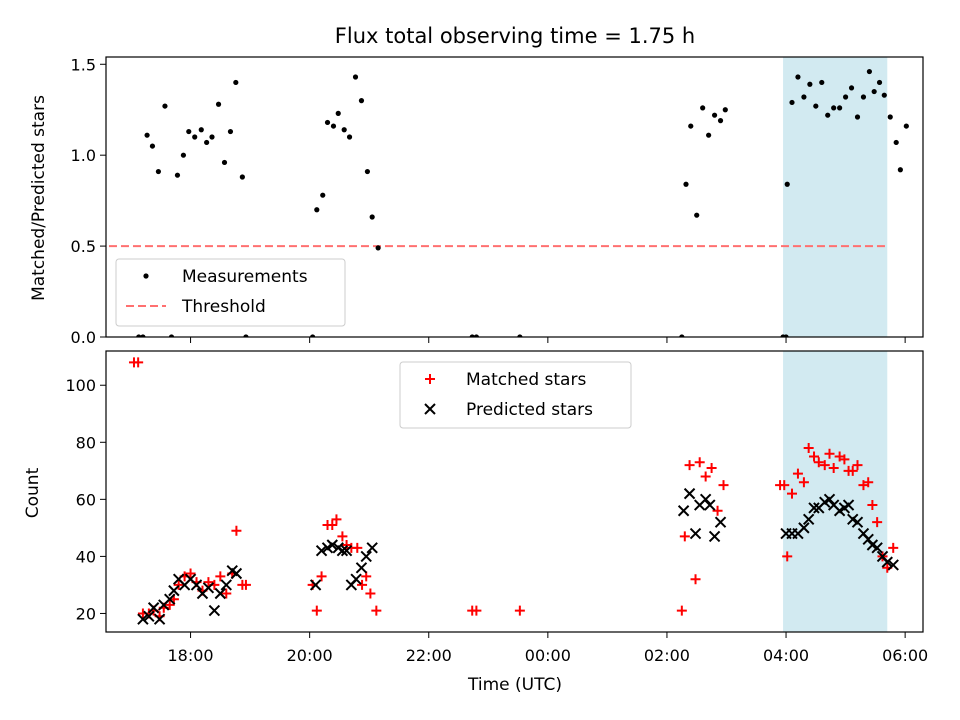 The width and height of the screenshot is (960, 720). I want to click on x-tick-label: 20:00, so click(310, 655).